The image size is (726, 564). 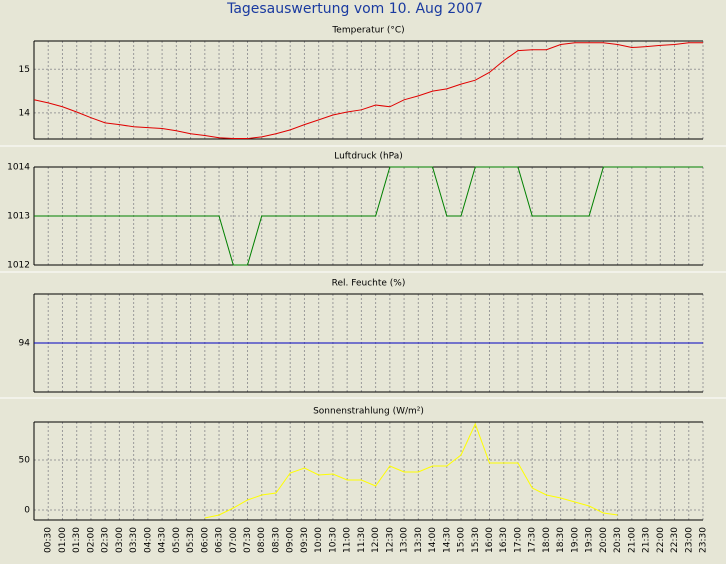 I want to click on y-tick-label: 0, so click(x=27, y=511).